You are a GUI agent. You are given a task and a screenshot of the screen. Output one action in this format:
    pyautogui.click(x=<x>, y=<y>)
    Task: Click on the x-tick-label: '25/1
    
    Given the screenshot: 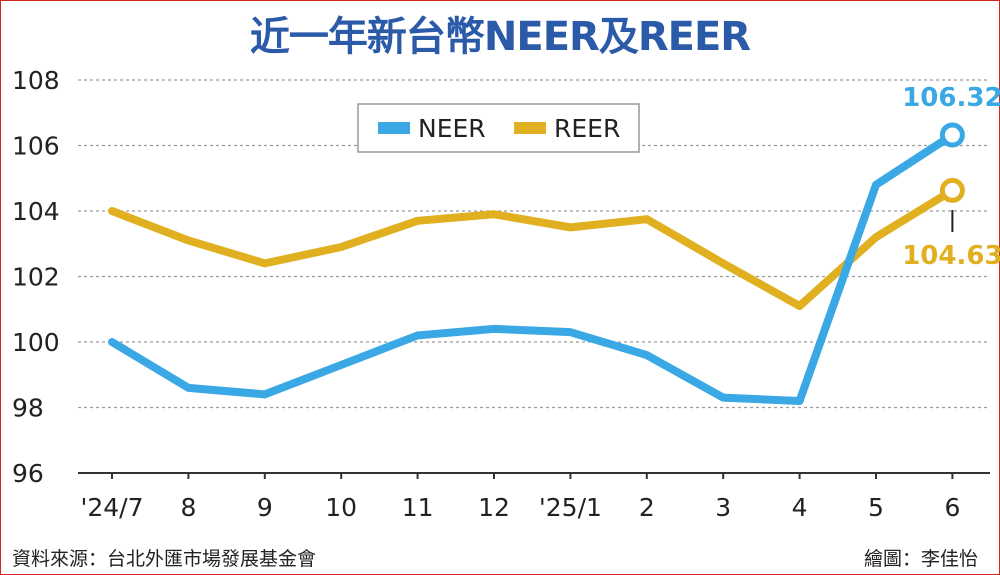 What is the action you would take?
    pyautogui.click(x=570, y=507)
    